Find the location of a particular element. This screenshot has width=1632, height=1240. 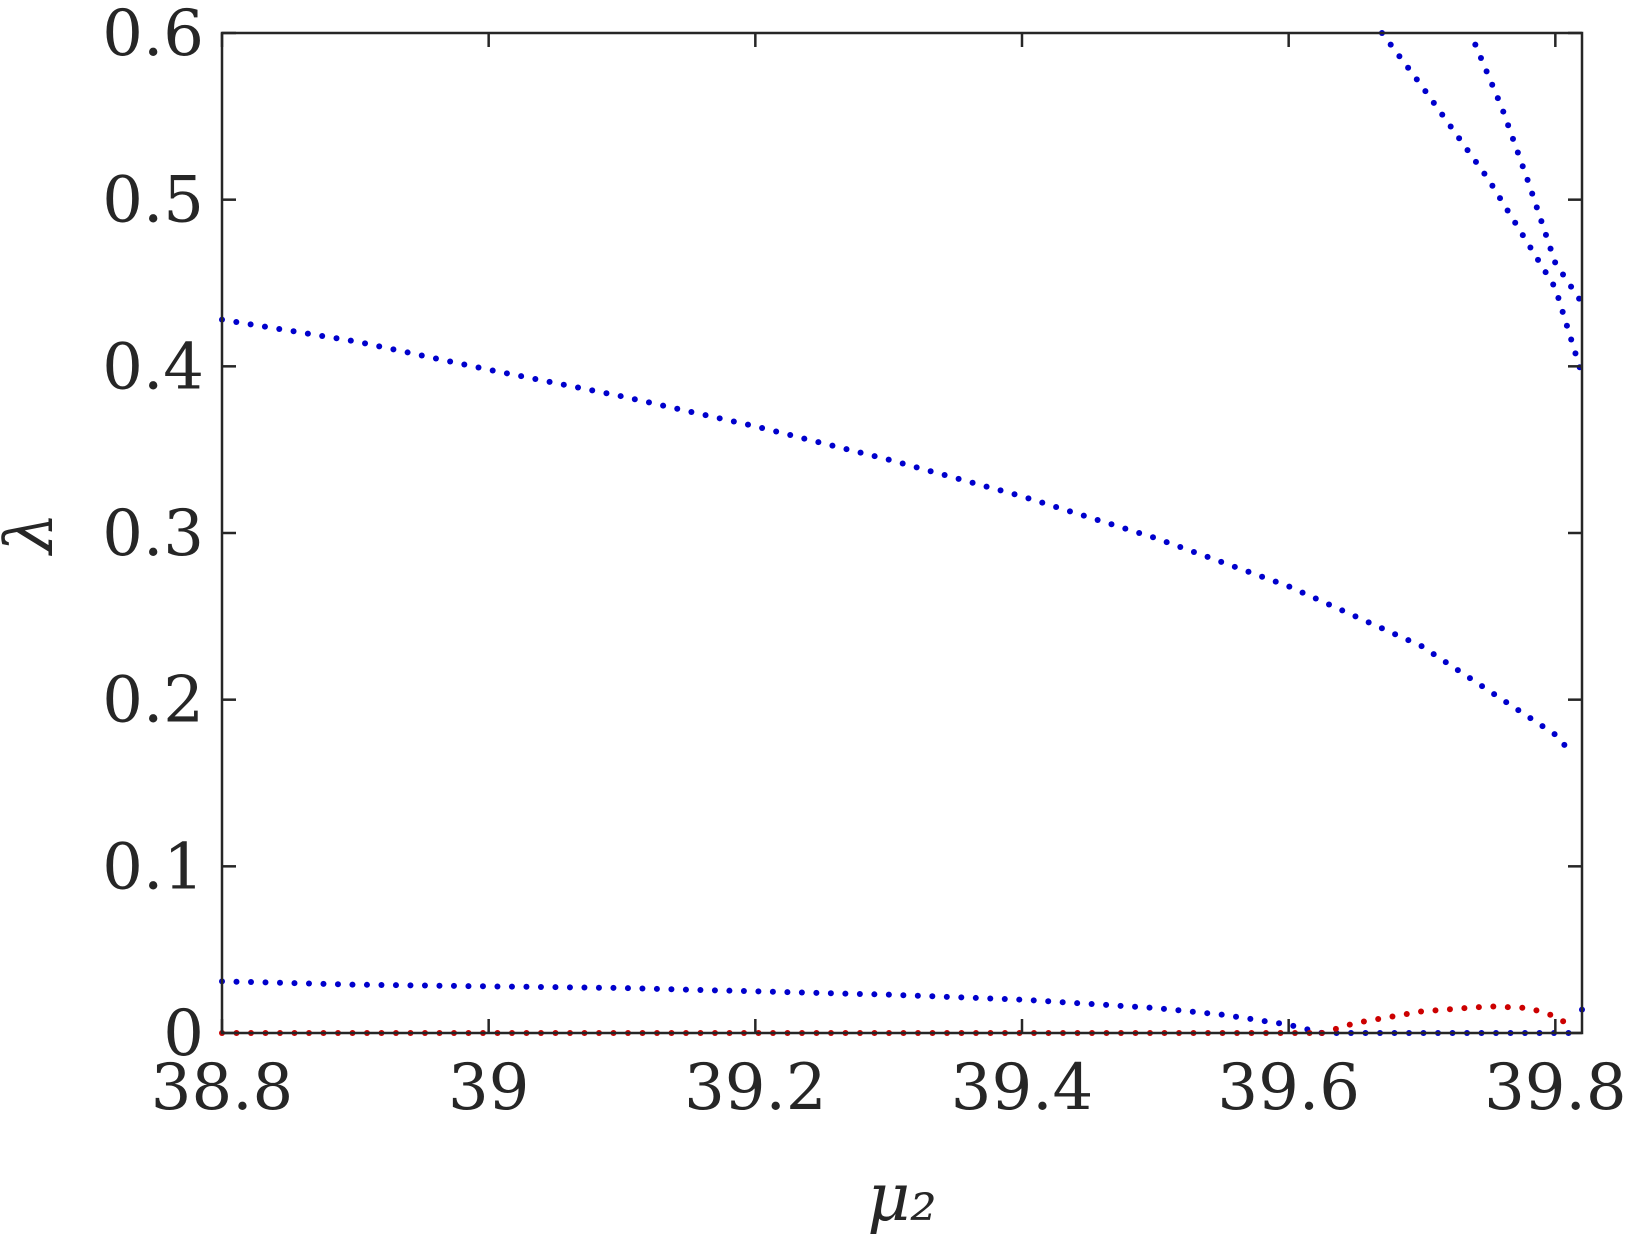

y-tick-label-0: 0 is located at coordinates (183, 1034).